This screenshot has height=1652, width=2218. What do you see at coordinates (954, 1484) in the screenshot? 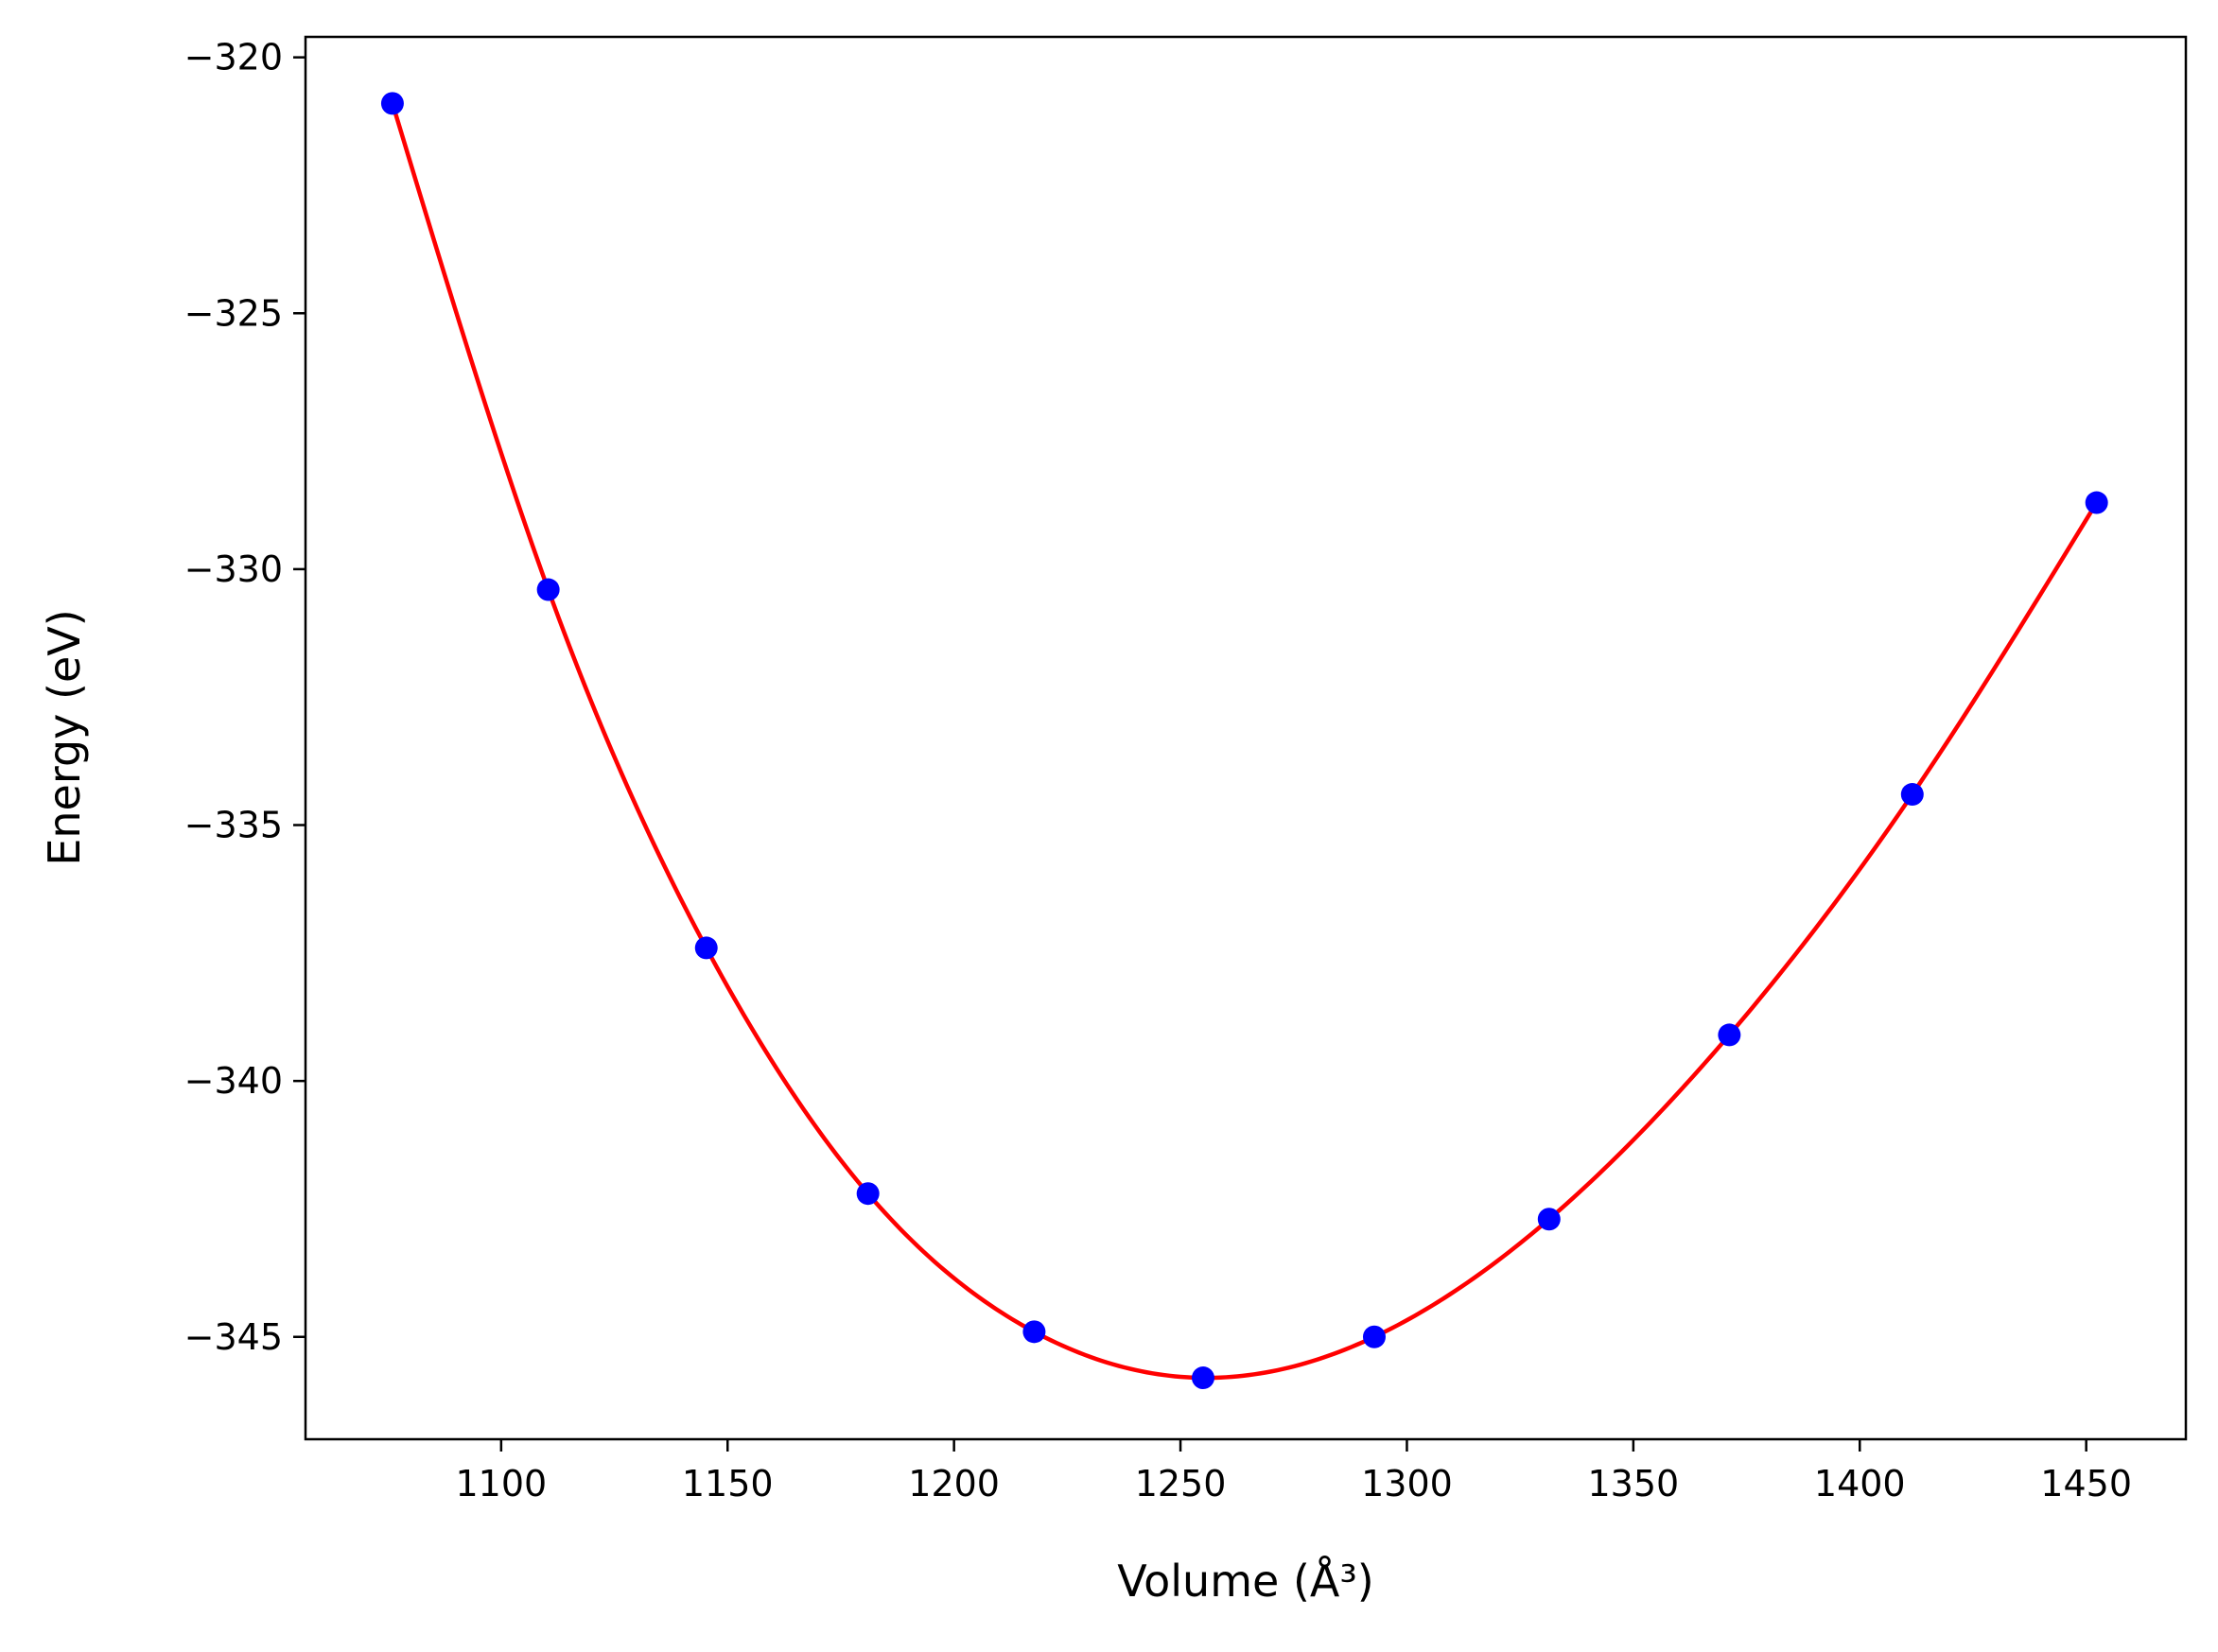
I see `x-tick-label: 1200` at bounding box center [954, 1484].